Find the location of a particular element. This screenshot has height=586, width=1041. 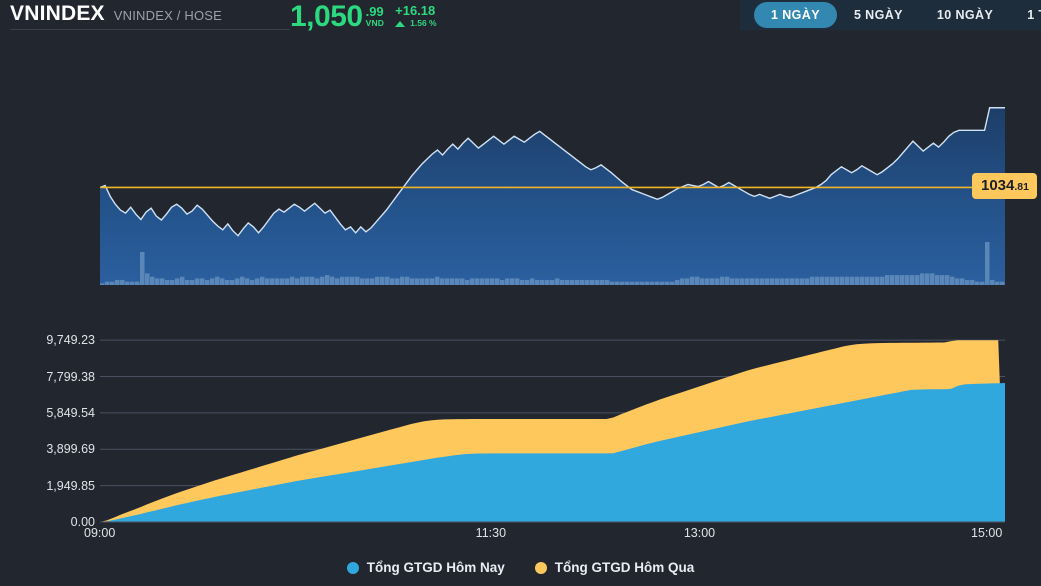

price-fraction-group: .99 VND is located at coordinates (375, 14).